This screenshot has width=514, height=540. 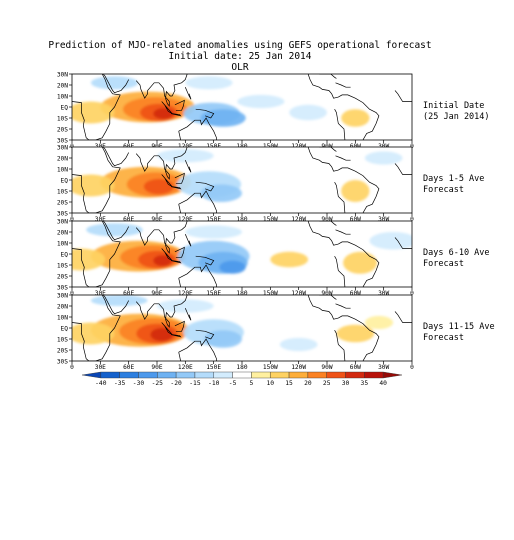 What do you see at coordinates (100, 367) in the screenshot?
I see `lon-label: 30E` at bounding box center [100, 367].